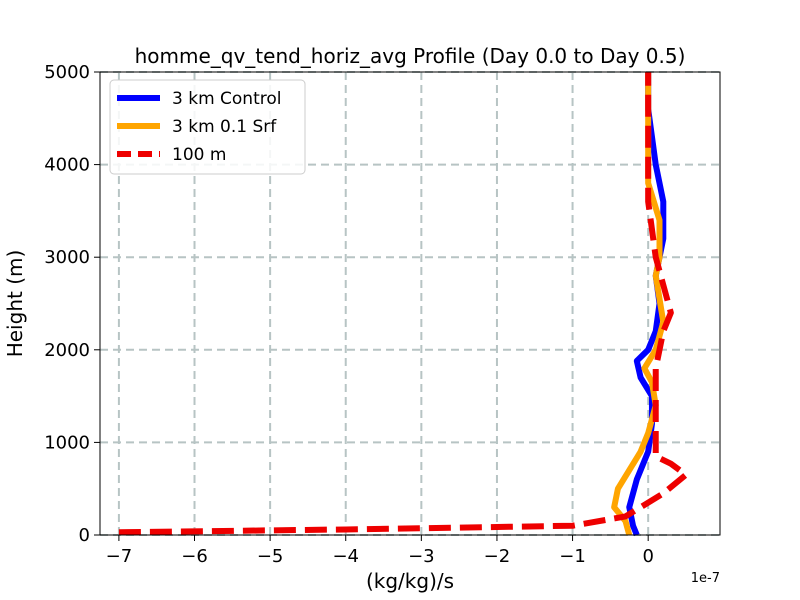  What do you see at coordinates (572, 556) in the screenshot?
I see `x-tick-label: −1` at bounding box center [572, 556].